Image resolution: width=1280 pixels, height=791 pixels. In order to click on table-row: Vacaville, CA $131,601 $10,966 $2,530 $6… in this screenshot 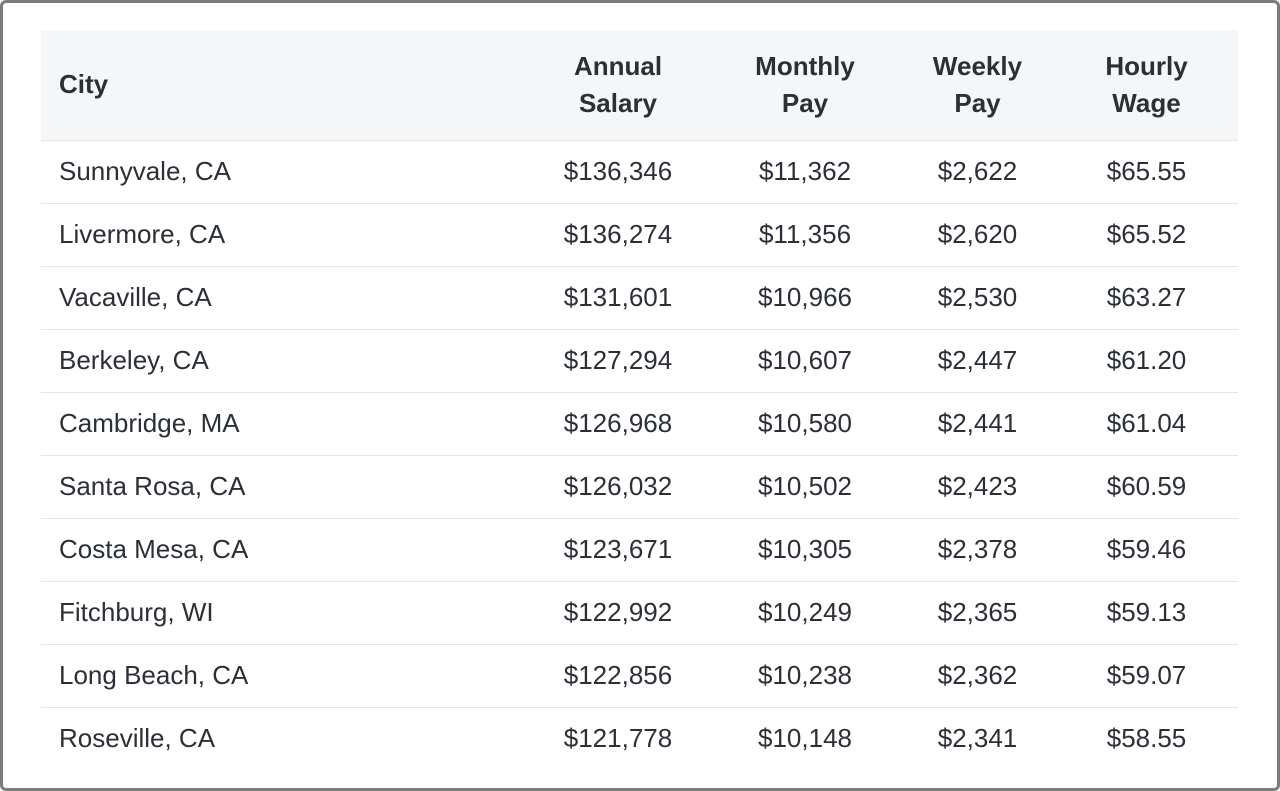, I will do `click(639, 297)`.